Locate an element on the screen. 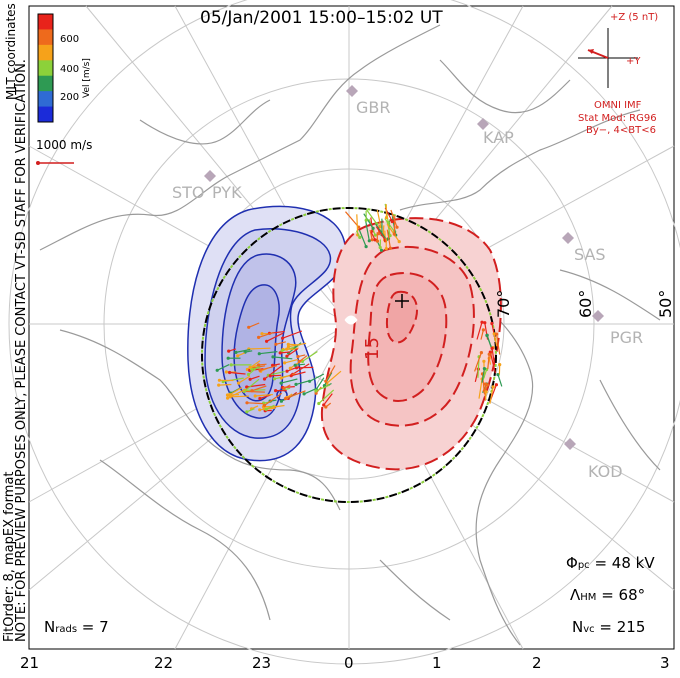 This screenshot has width=680, height=678. hm-latitude: ΛHM = 68° is located at coordinates (607, 595).